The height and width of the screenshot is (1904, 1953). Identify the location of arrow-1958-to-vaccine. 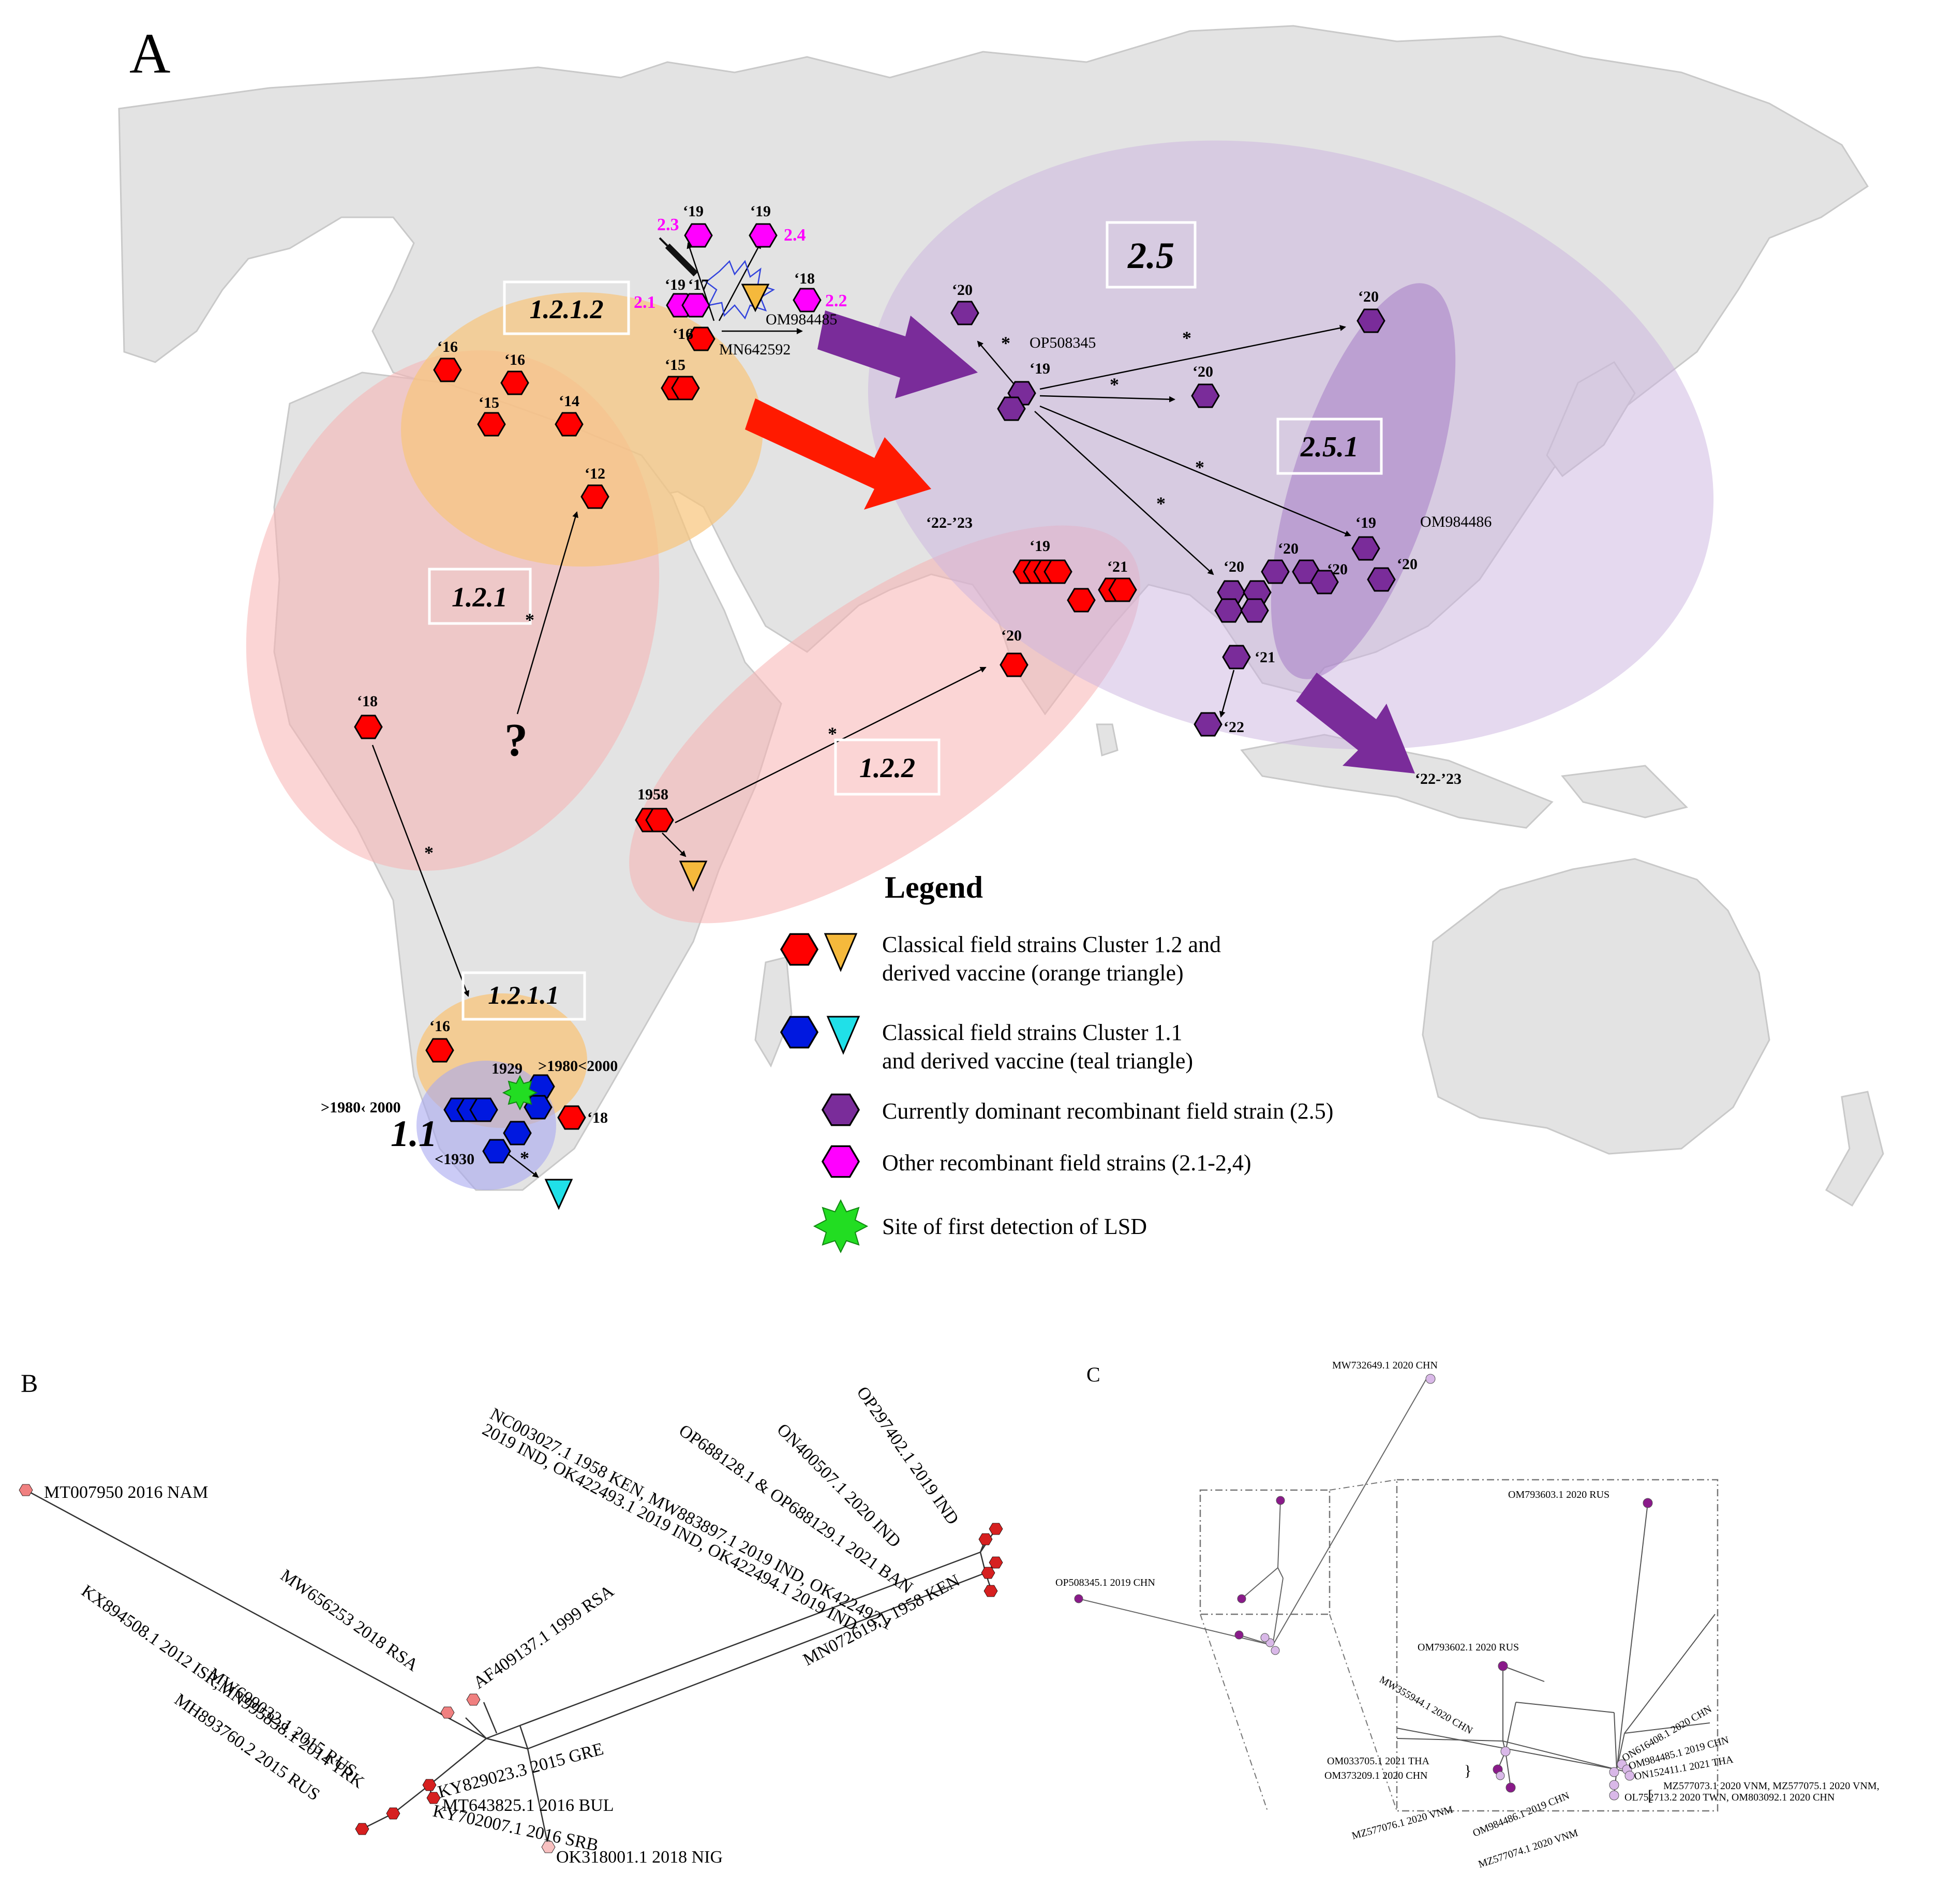
(674, 844).